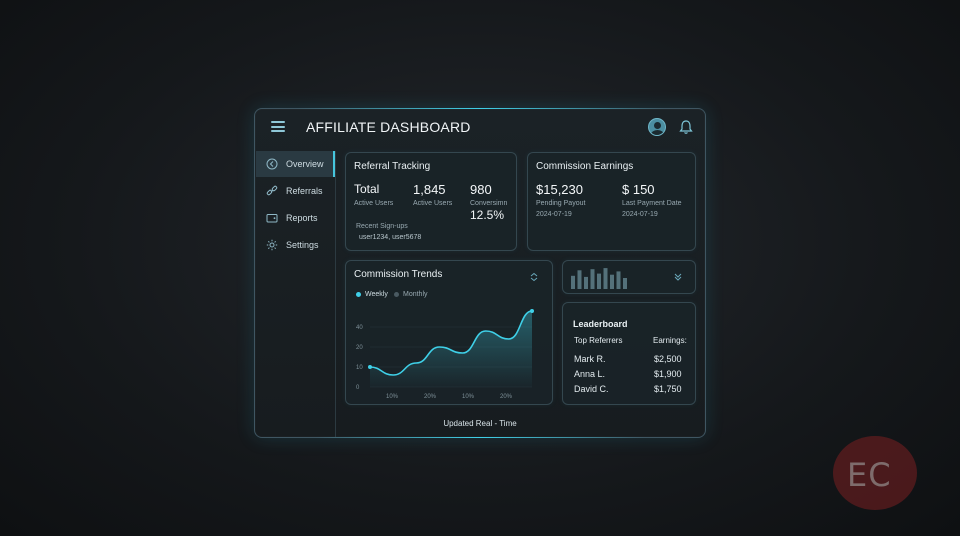  Describe the element at coordinates (359, 348) in the screenshot. I see `y-tick-label: 20` at that location.